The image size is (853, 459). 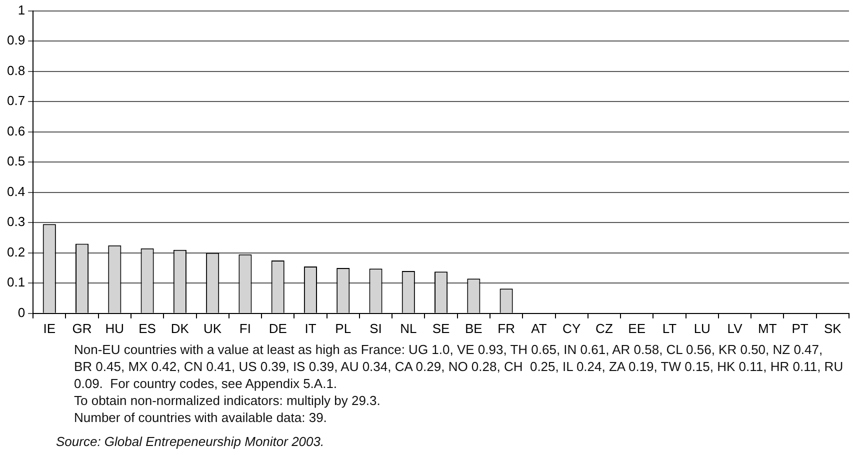 What do you see at coordinates (201, 417) in the screenshot?
I see `text: Number of countries with available data: 39.` at bounding box center [201, 417].